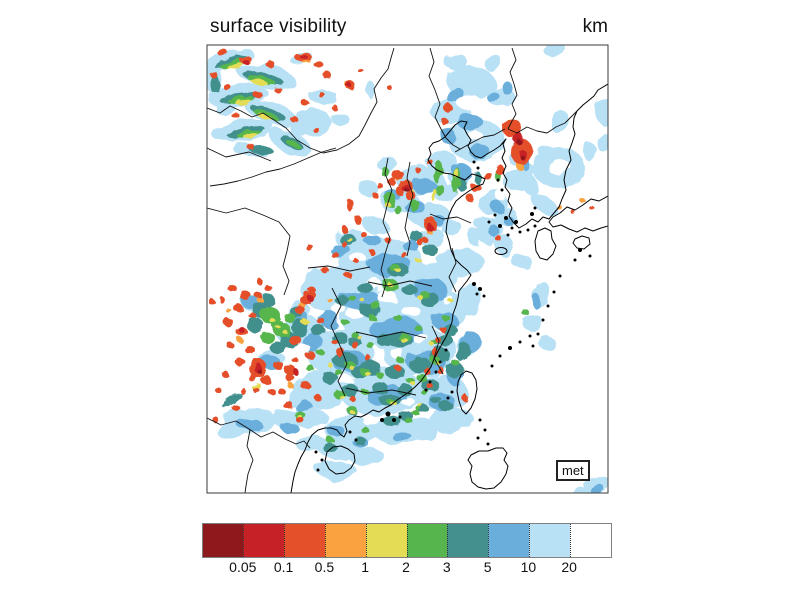 The image size is (800, 600). What do you see at coordinates (595, 26) in the screenshot?
I see `unit-label: km` at bounding box center [595, 26].